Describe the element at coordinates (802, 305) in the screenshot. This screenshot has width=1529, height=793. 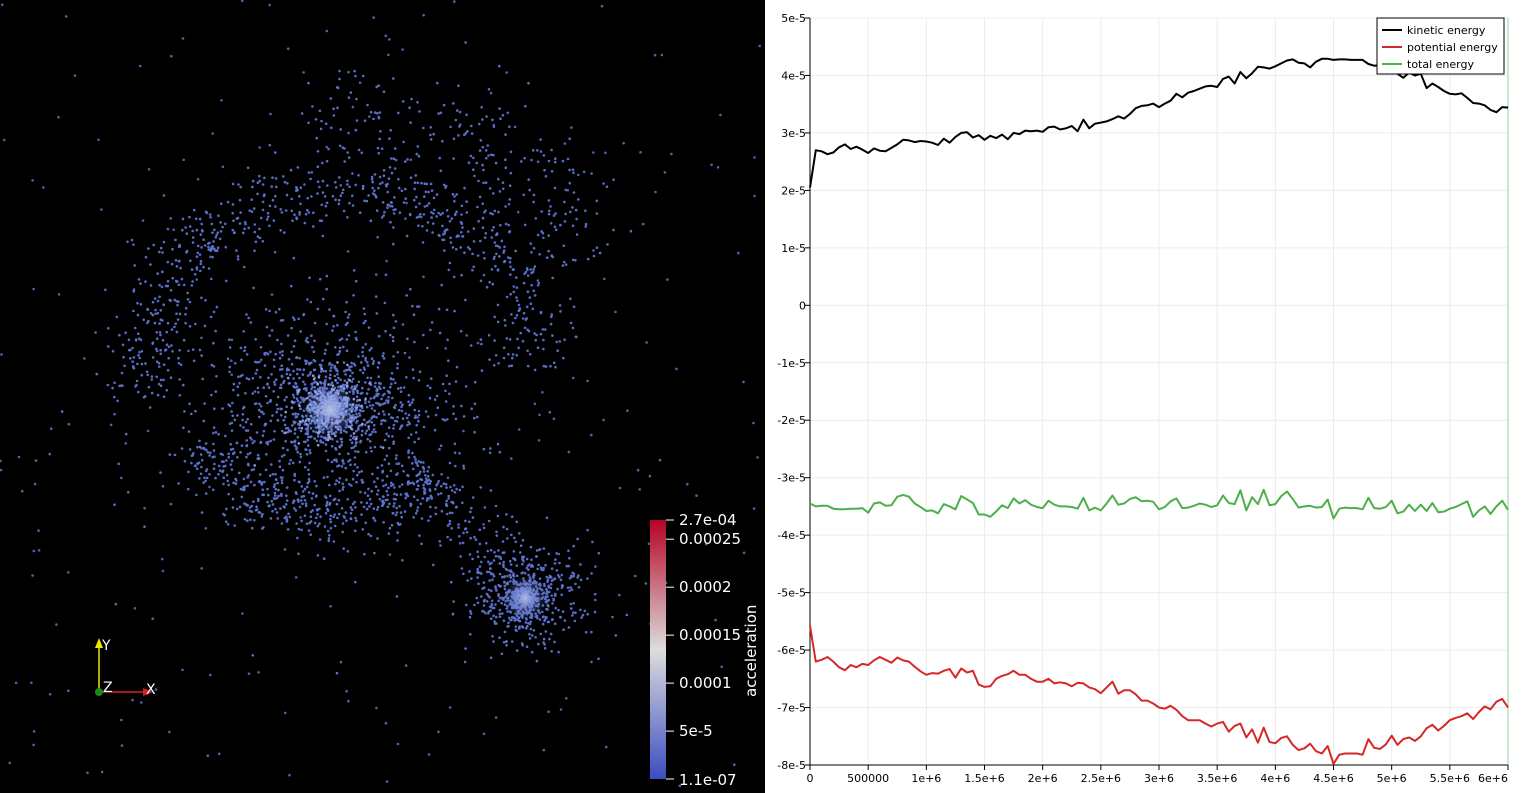
I see `y-tick-label: 0` at that location.